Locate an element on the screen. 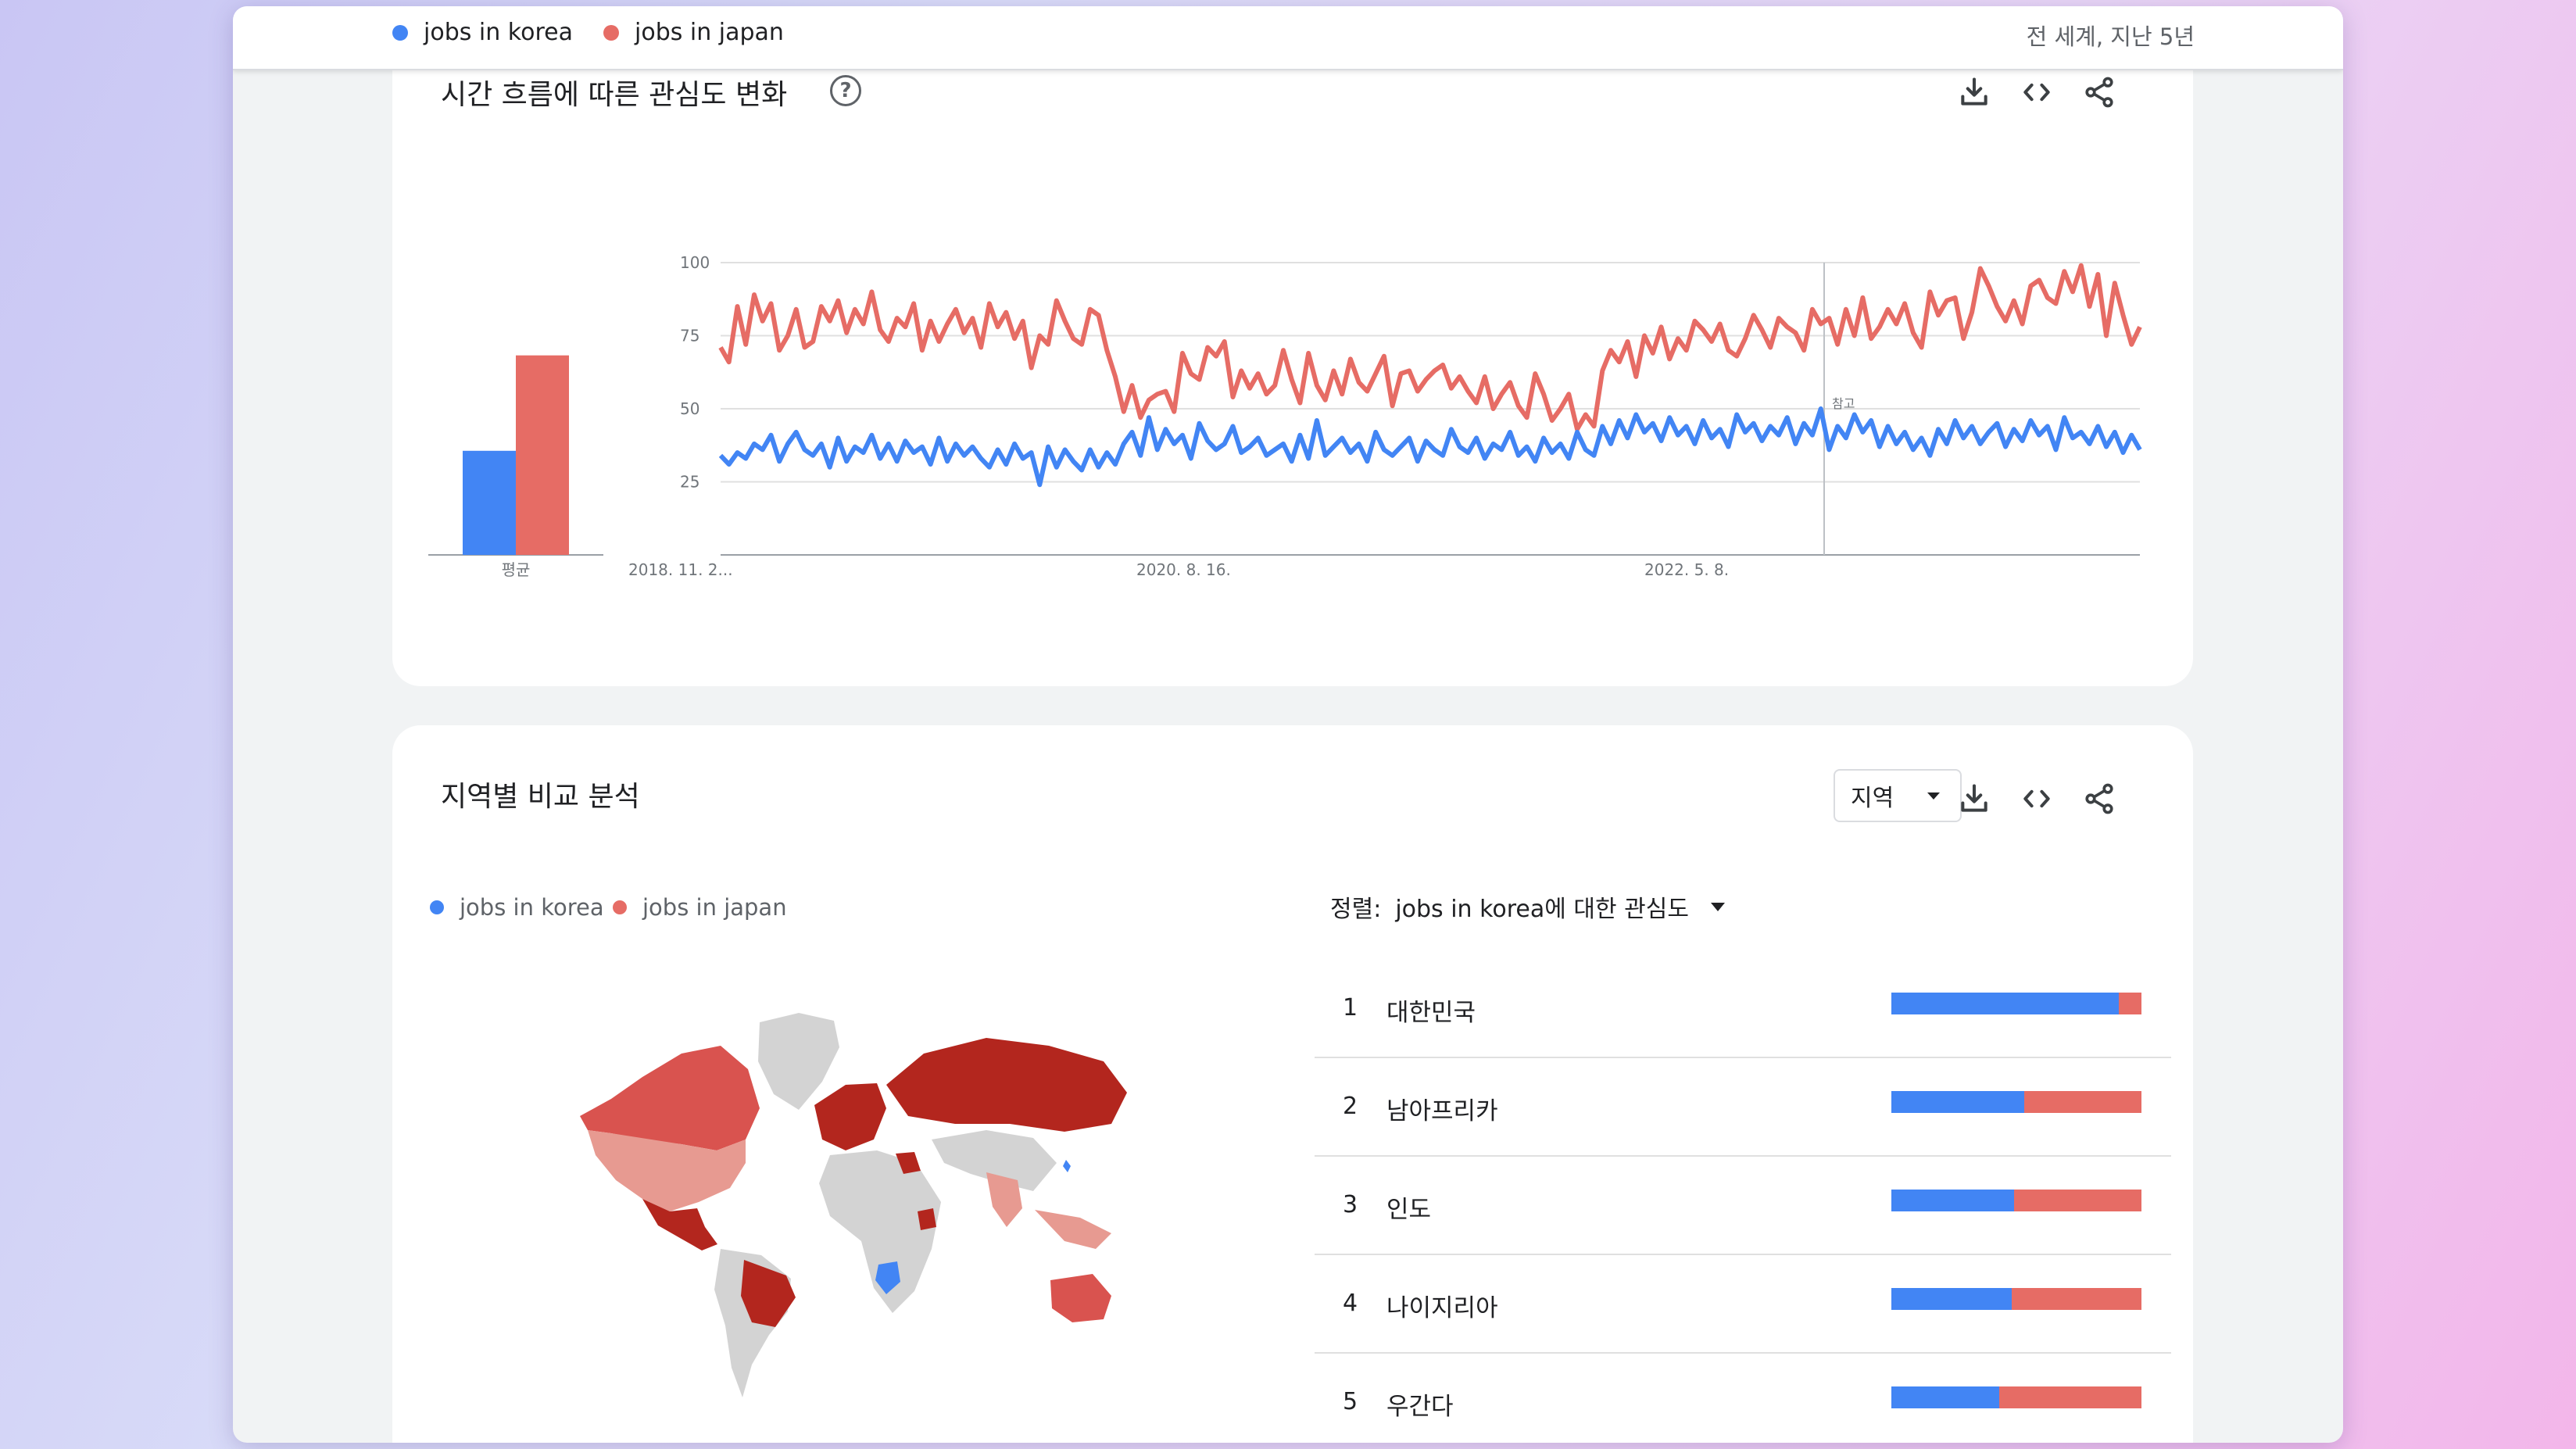  rank-number: 5 is located at coordinates (1350, 1401).